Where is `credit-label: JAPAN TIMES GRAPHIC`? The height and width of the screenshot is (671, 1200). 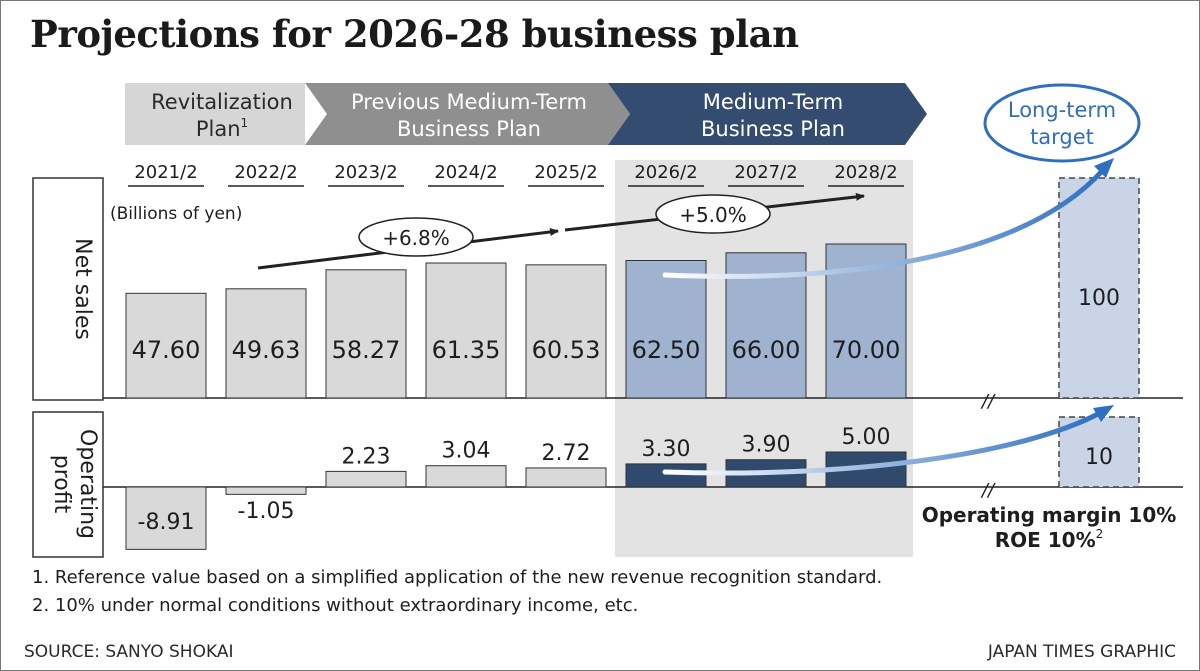
credit-label: JAPAN TIMES GRAPHIC is located at coordinates (1081, 652).